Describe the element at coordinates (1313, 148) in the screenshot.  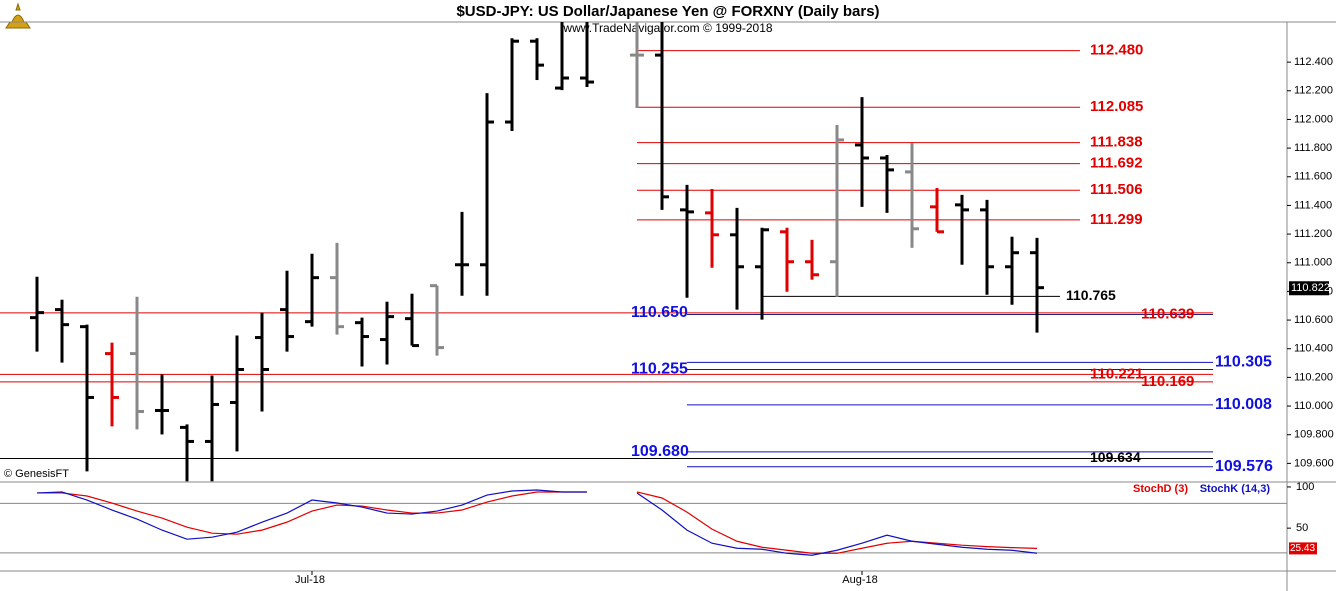
I see `y-tick-label: 111.800` at that location.